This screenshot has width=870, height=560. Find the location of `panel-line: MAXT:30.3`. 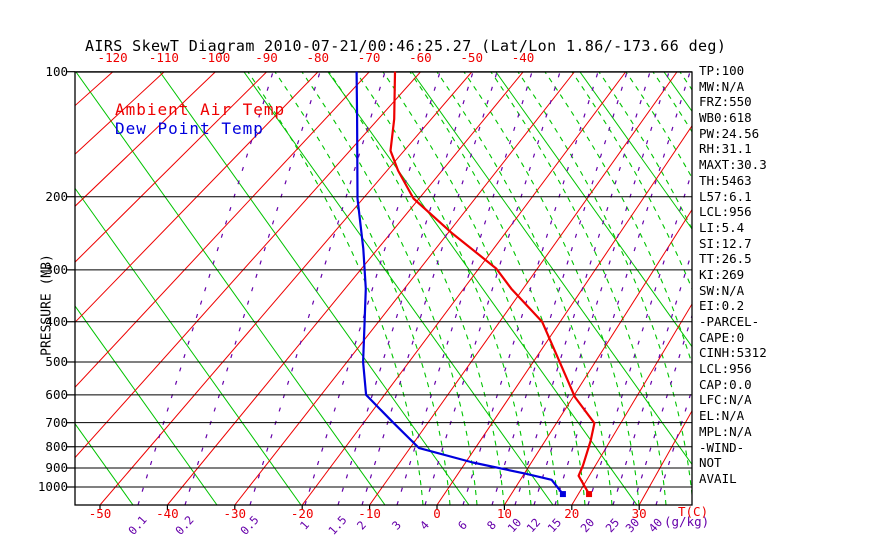

panel-line: MAXT:30.3 is located at coordinates (733, 165).